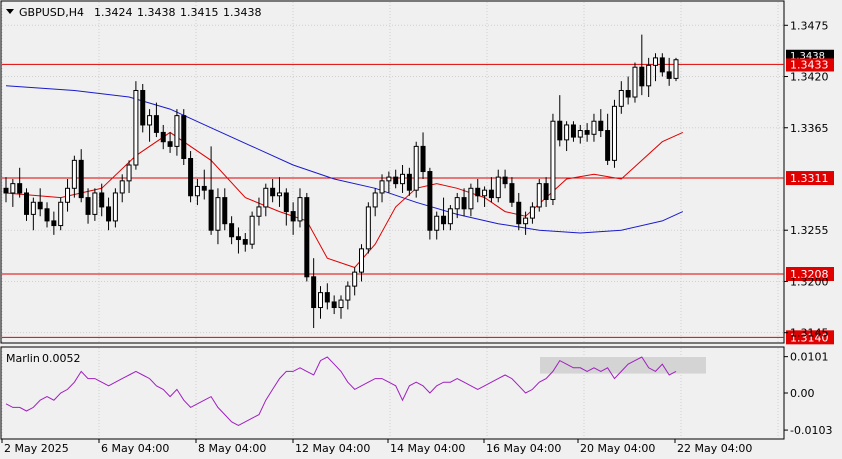 Image resolution: width=842 pixels, height=459 pixels. I want to click on price-tick-label: 1.3255, so click(809, 230).